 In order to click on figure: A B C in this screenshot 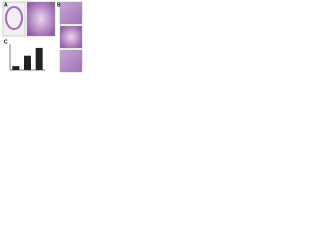, I will do `click(42, 37)`.